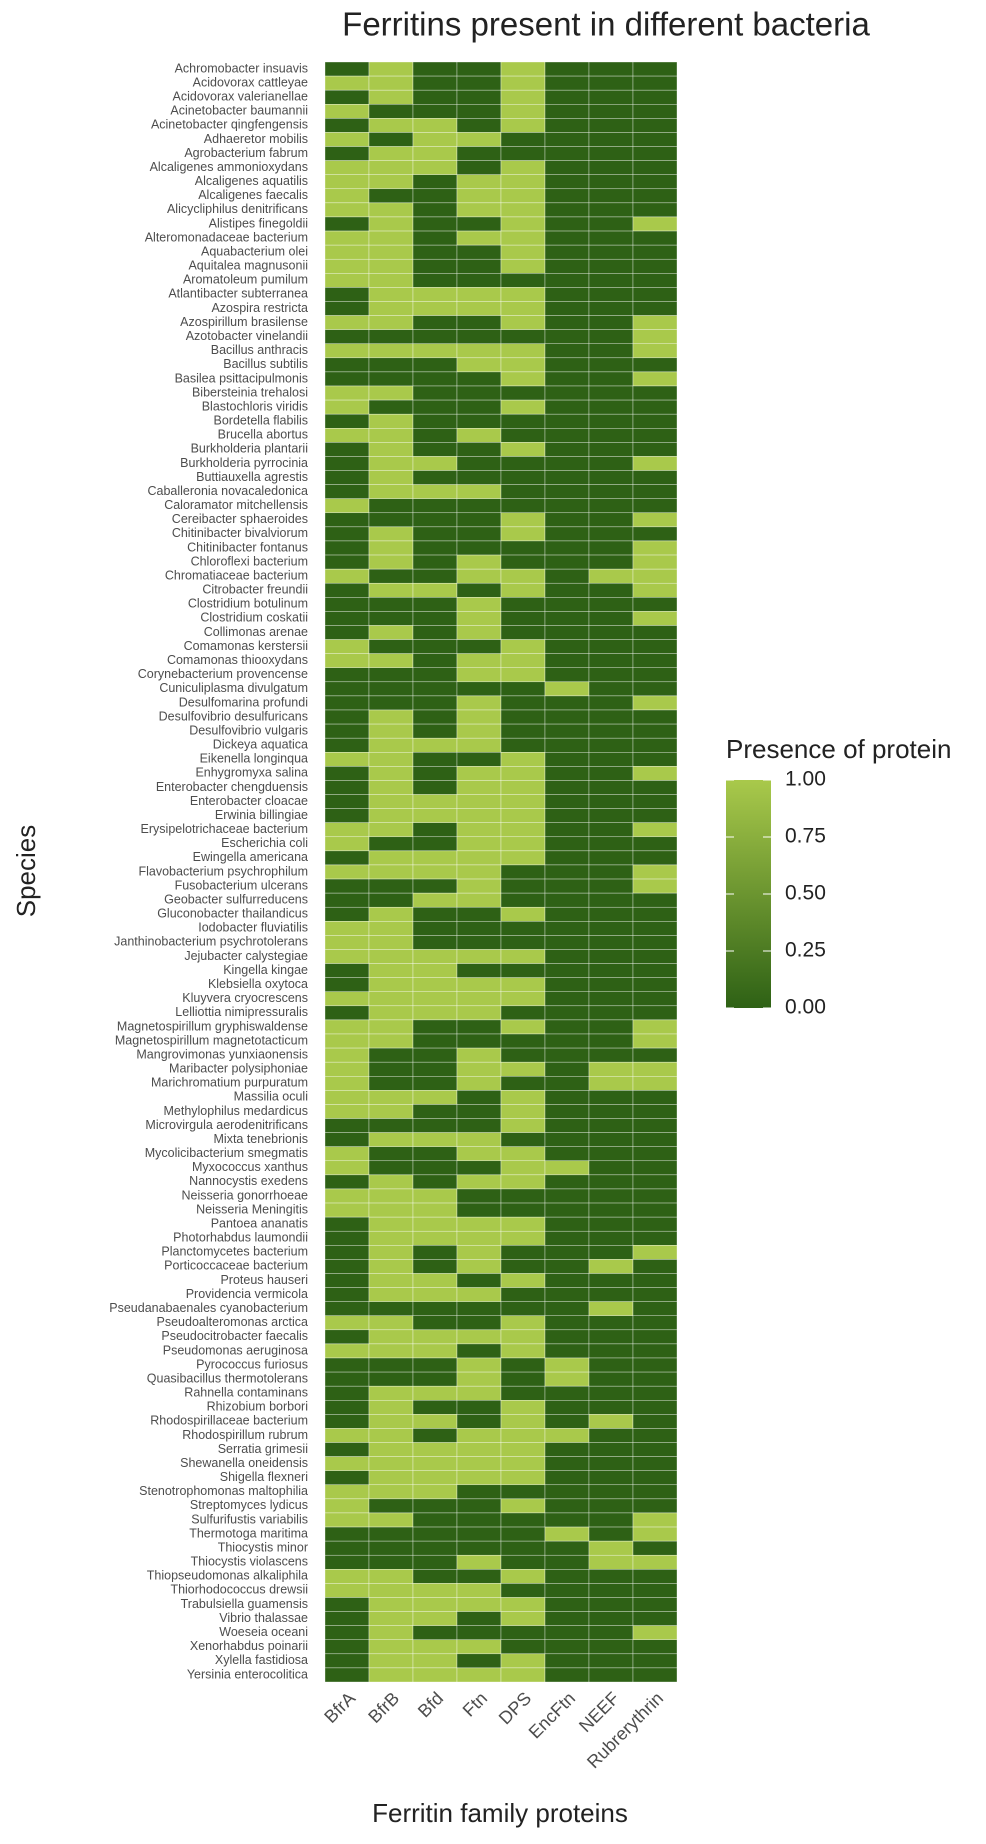  What do you see at coordinates (254, 251) in the screenshot?
I see `y-tick-label: Aquabacterium olei` at bounding box center [254, 251].